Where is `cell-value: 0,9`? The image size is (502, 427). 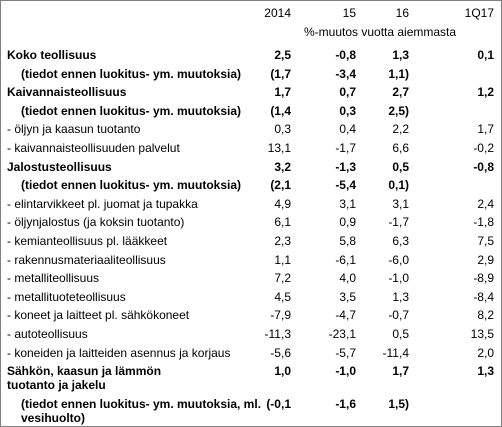 cell-value: 0,9 is located at coordinates (347, 222).